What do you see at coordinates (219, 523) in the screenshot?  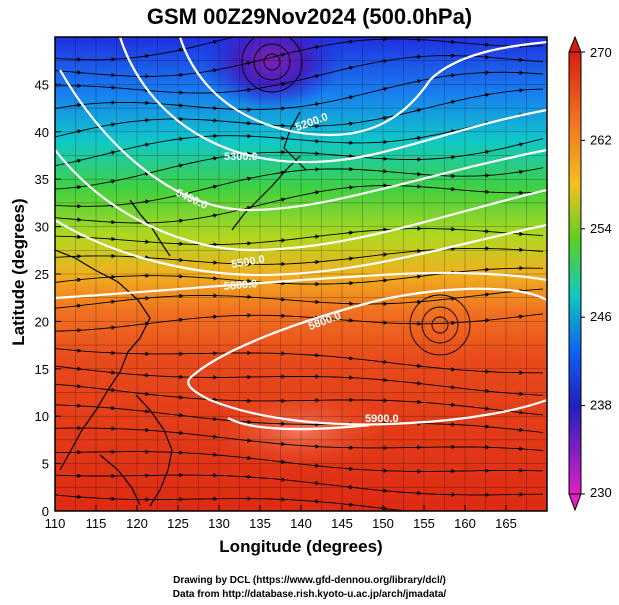 I see `x-tick-label: 130` at bounding box center [219, 523].